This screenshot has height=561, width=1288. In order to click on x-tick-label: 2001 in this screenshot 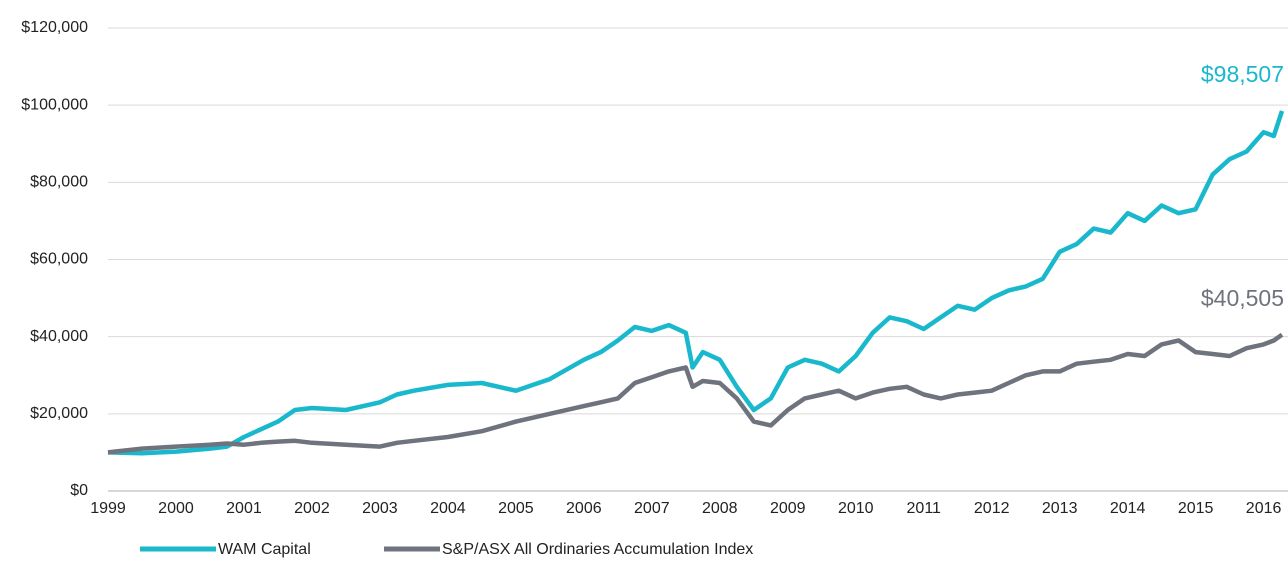, I will do `click(244, 508)`.